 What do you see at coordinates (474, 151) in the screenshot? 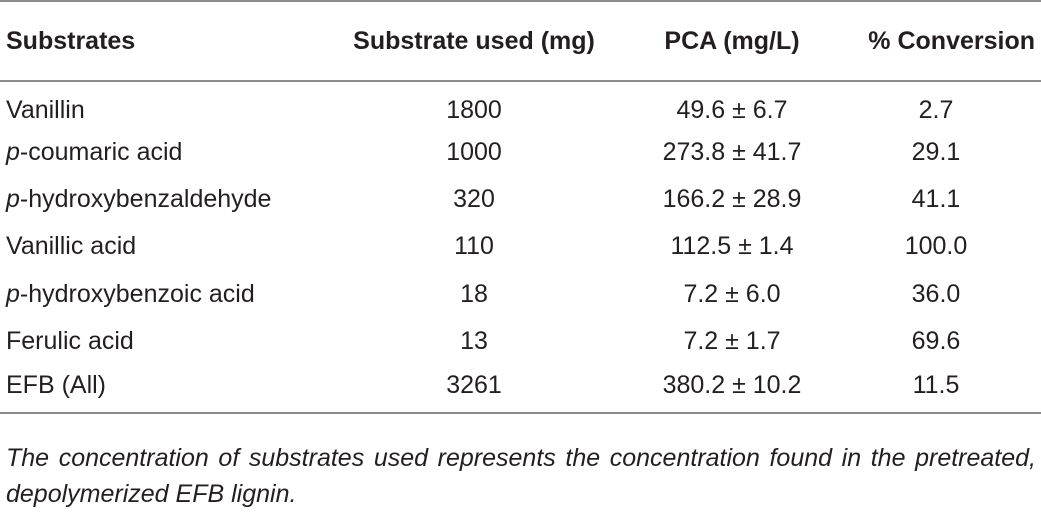
I see `substrate-used-cell: 1000` at bounding box center [474, 151].